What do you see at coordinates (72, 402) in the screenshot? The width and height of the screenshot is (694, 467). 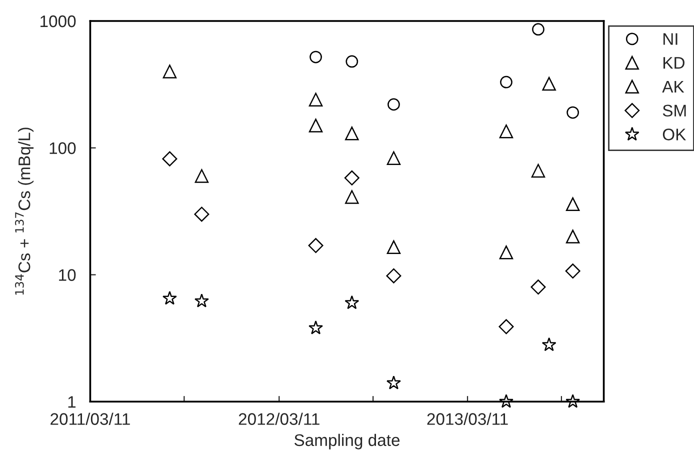 I see `y-tick-label: 1` at bounding box center [72, 402].